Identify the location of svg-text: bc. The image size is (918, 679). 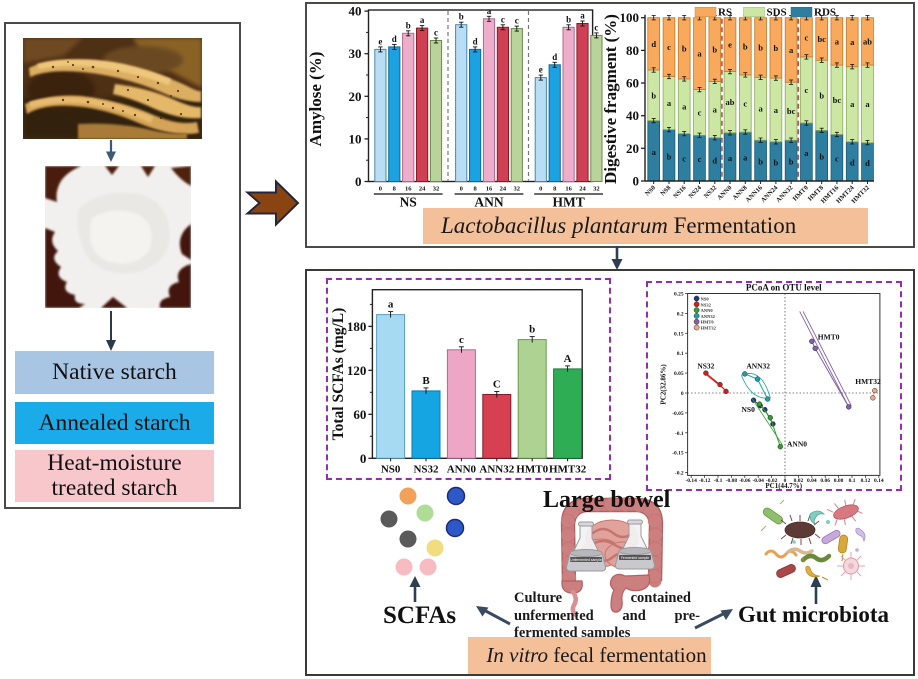
(821, 39).